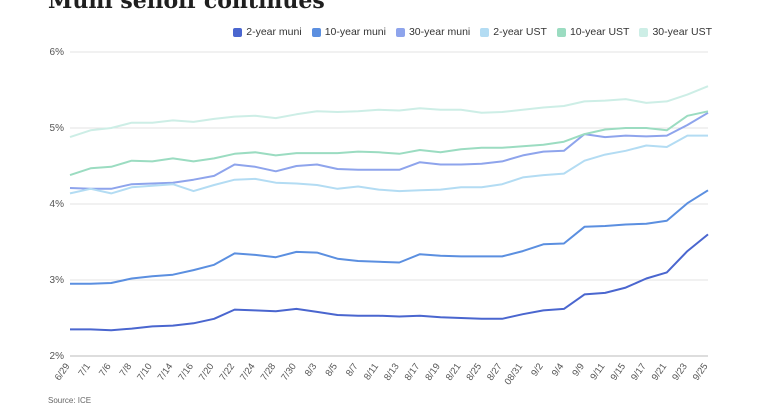 The image size is (768, 405). What do you see at coordinates (63, 371) in the screenshot?
I see `x-tick-label: 6/29` at bounding box center [63, 371].